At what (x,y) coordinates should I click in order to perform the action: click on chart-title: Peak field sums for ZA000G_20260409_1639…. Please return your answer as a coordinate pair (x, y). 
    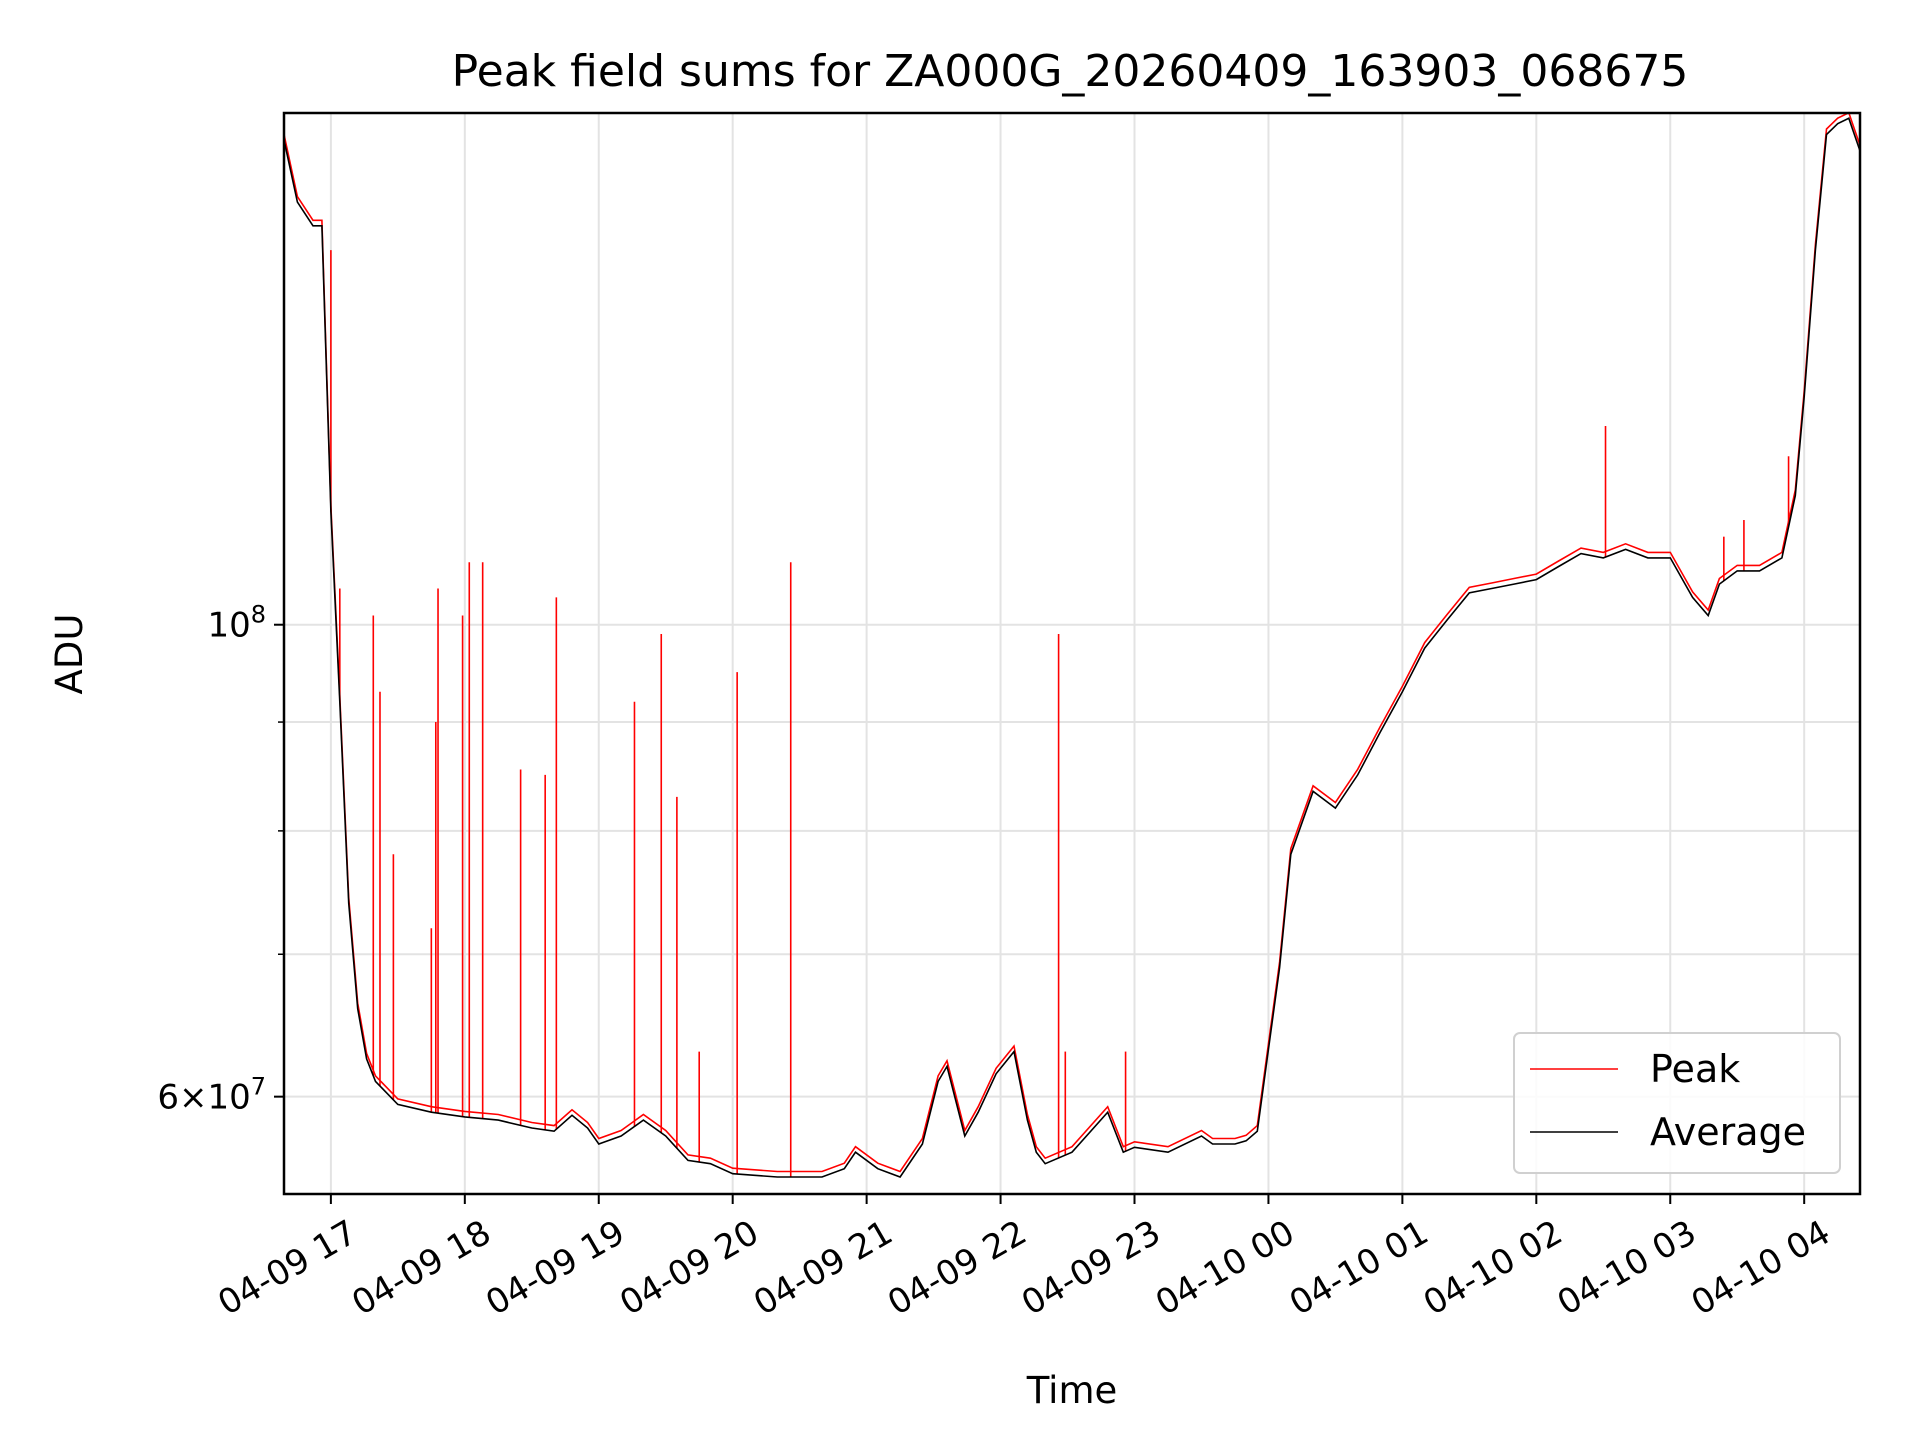
    Looking at the image, I should click on (1070, 71).